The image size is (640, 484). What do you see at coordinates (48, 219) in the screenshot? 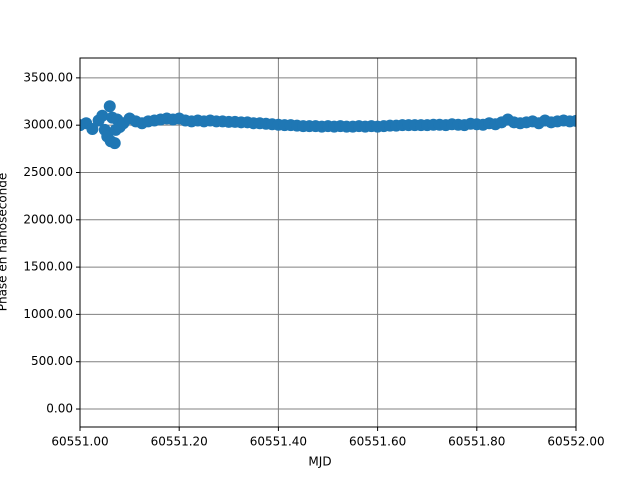
I see `y-tick-label: 2000.00` at bounding box center [48, 219].